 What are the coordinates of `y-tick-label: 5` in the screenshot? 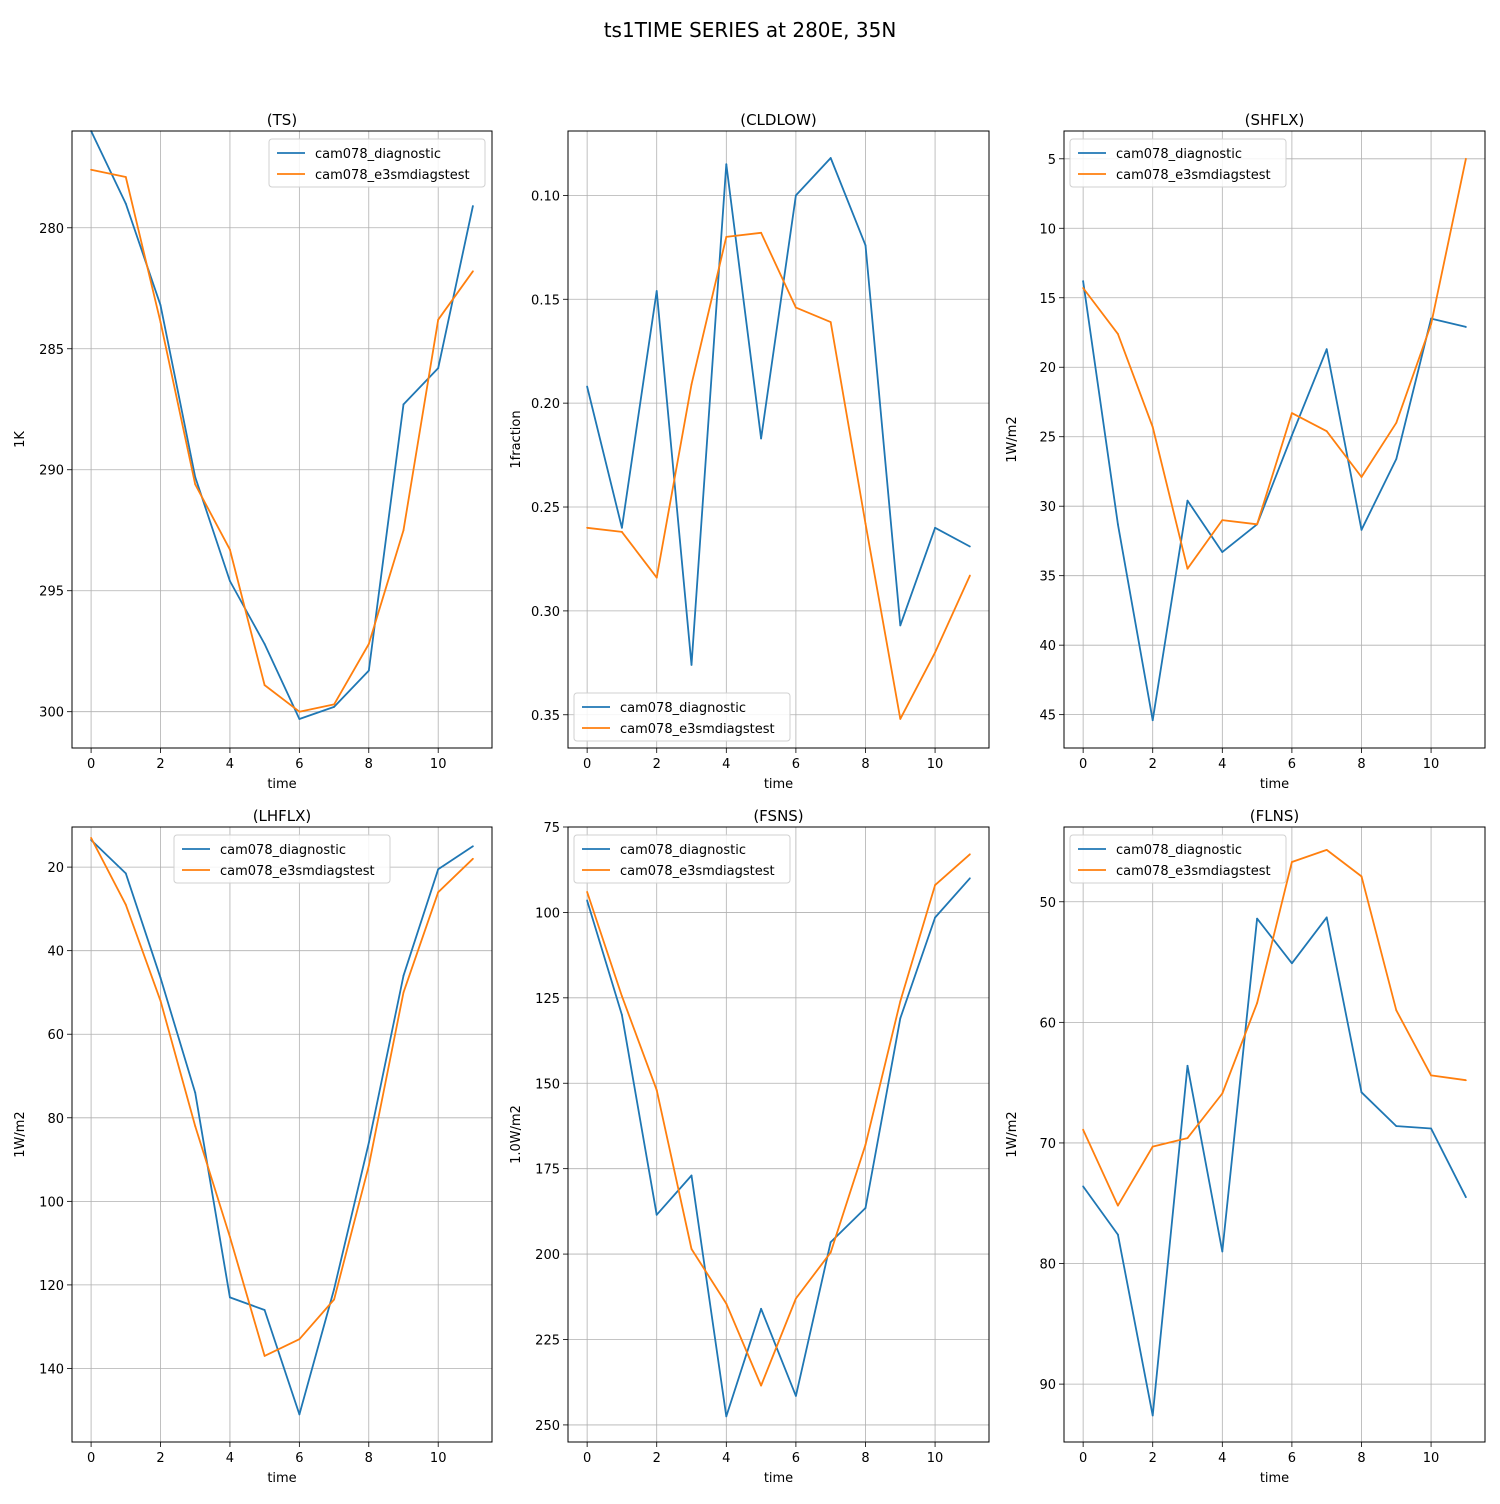 It's located at (1052, 160).